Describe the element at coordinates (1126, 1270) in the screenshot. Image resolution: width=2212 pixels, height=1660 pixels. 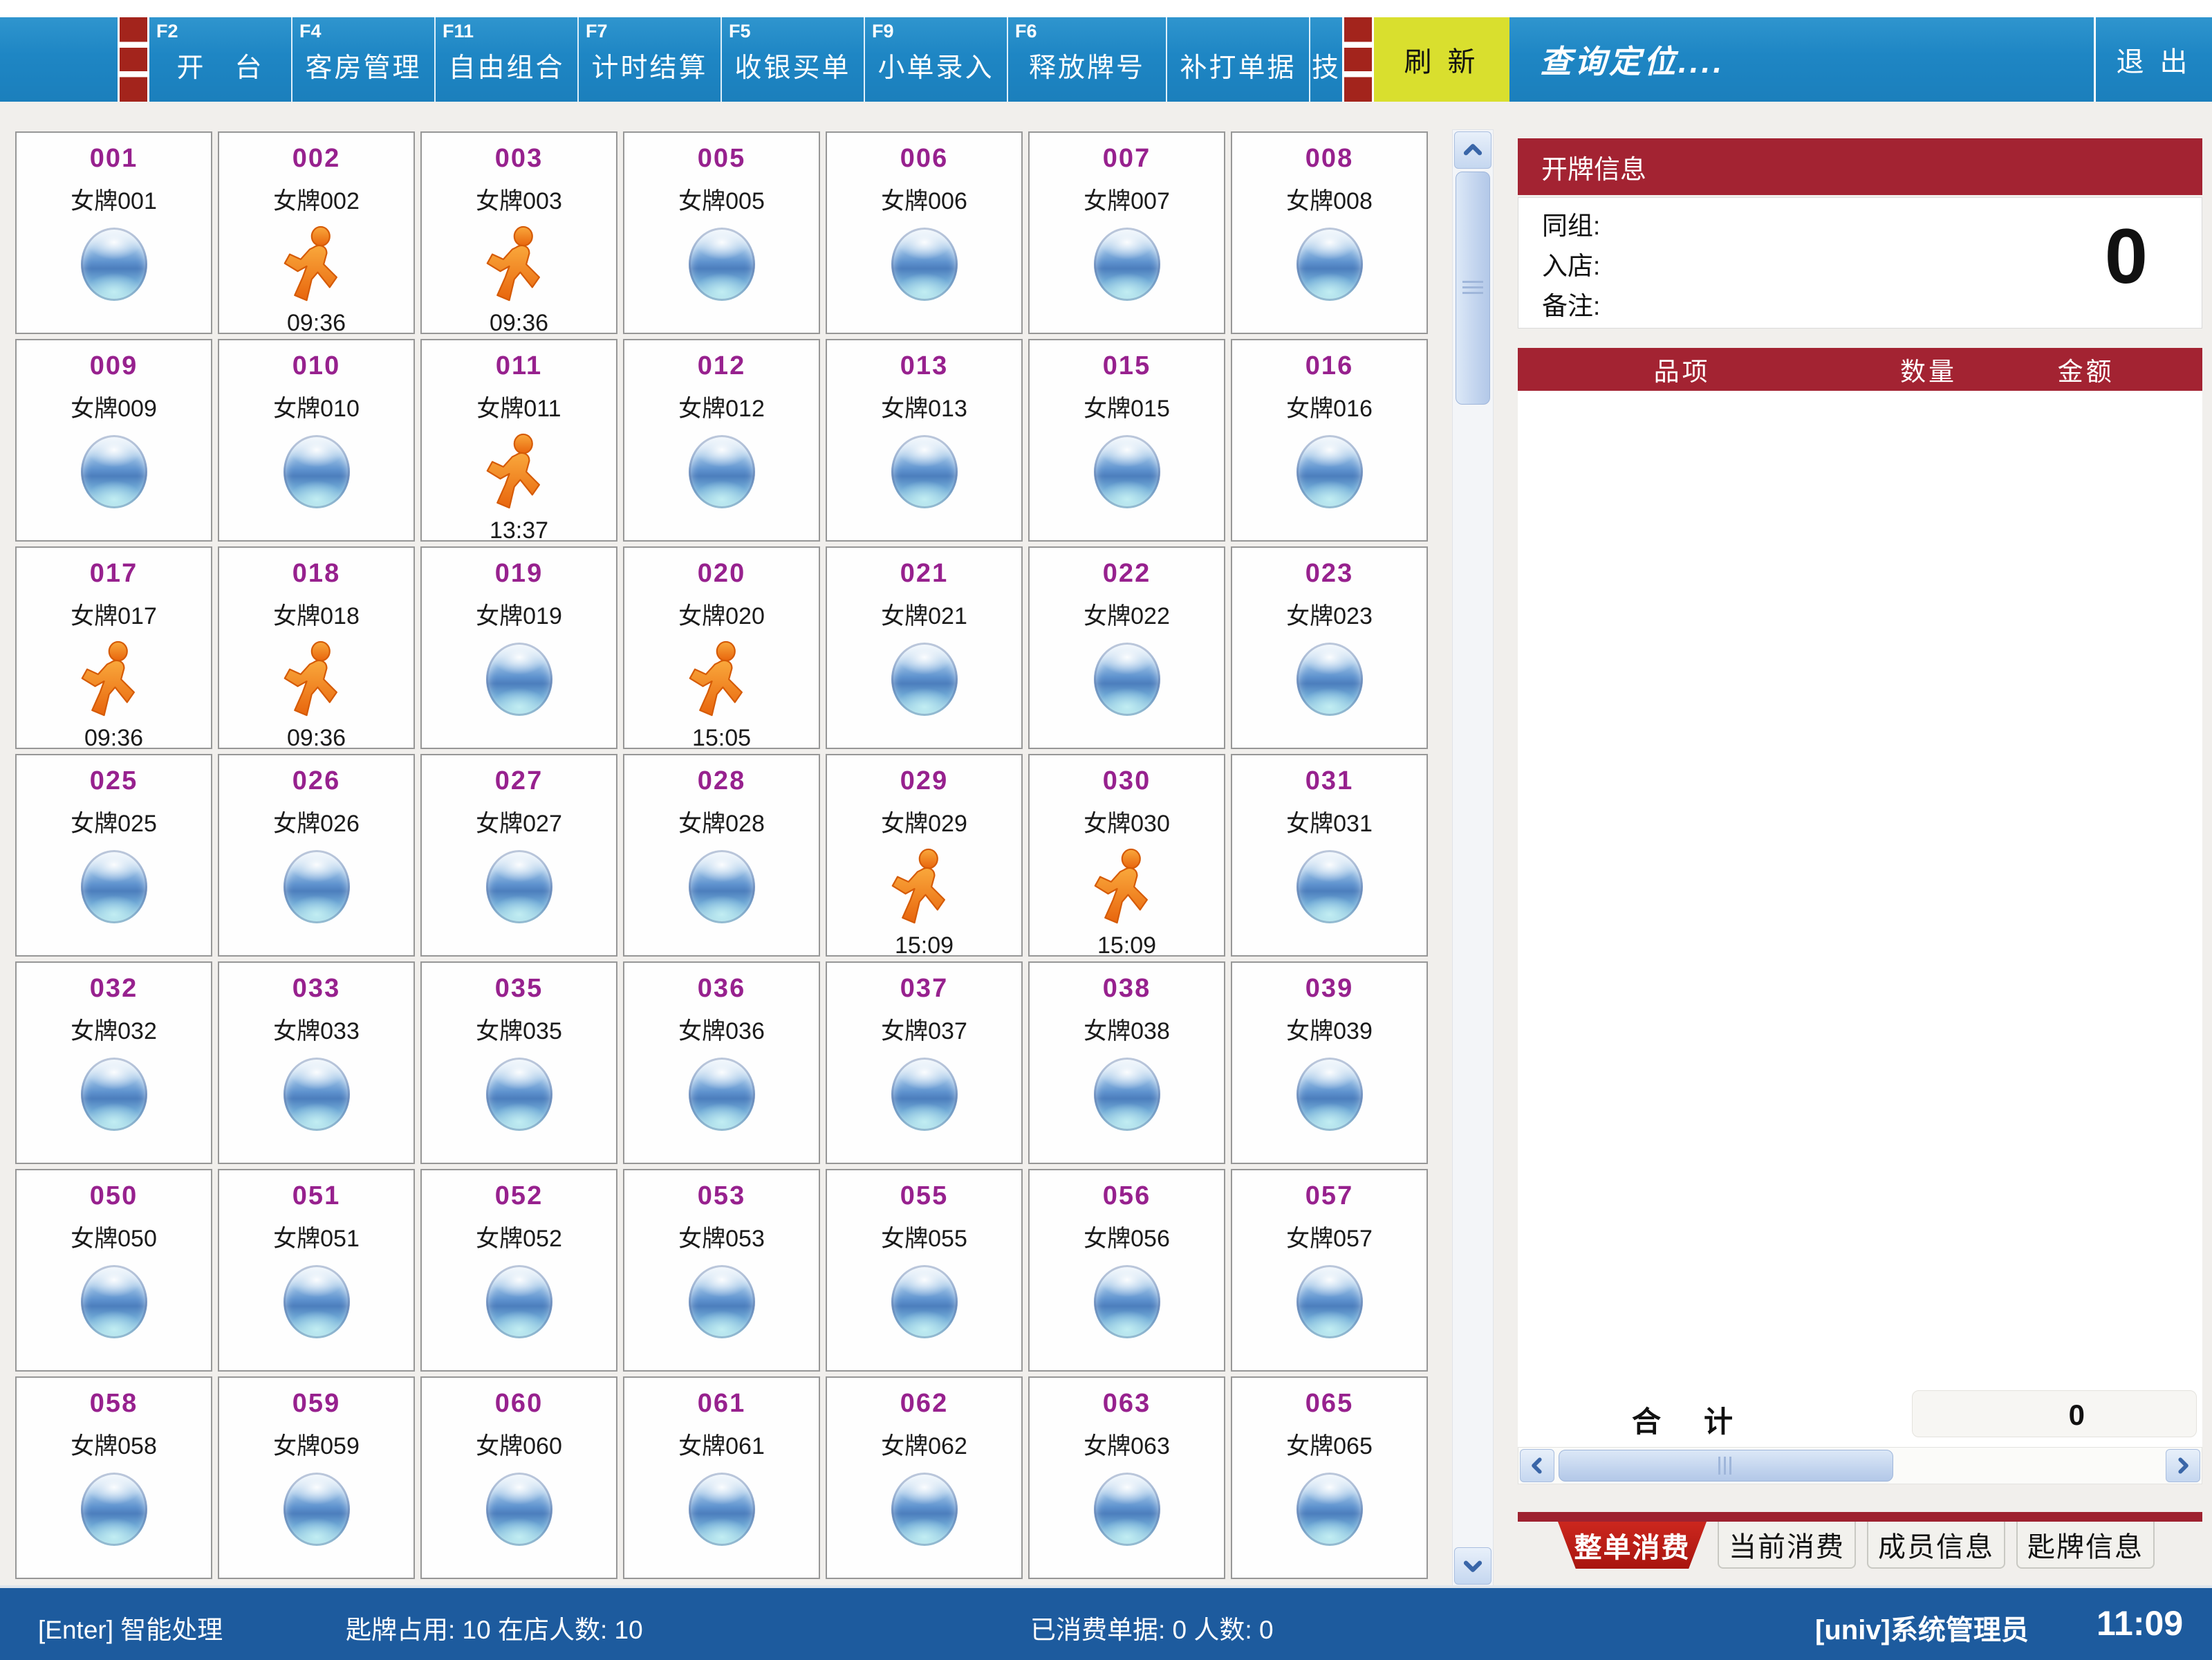
I see `staff-card: 056 女牌056` at that location.